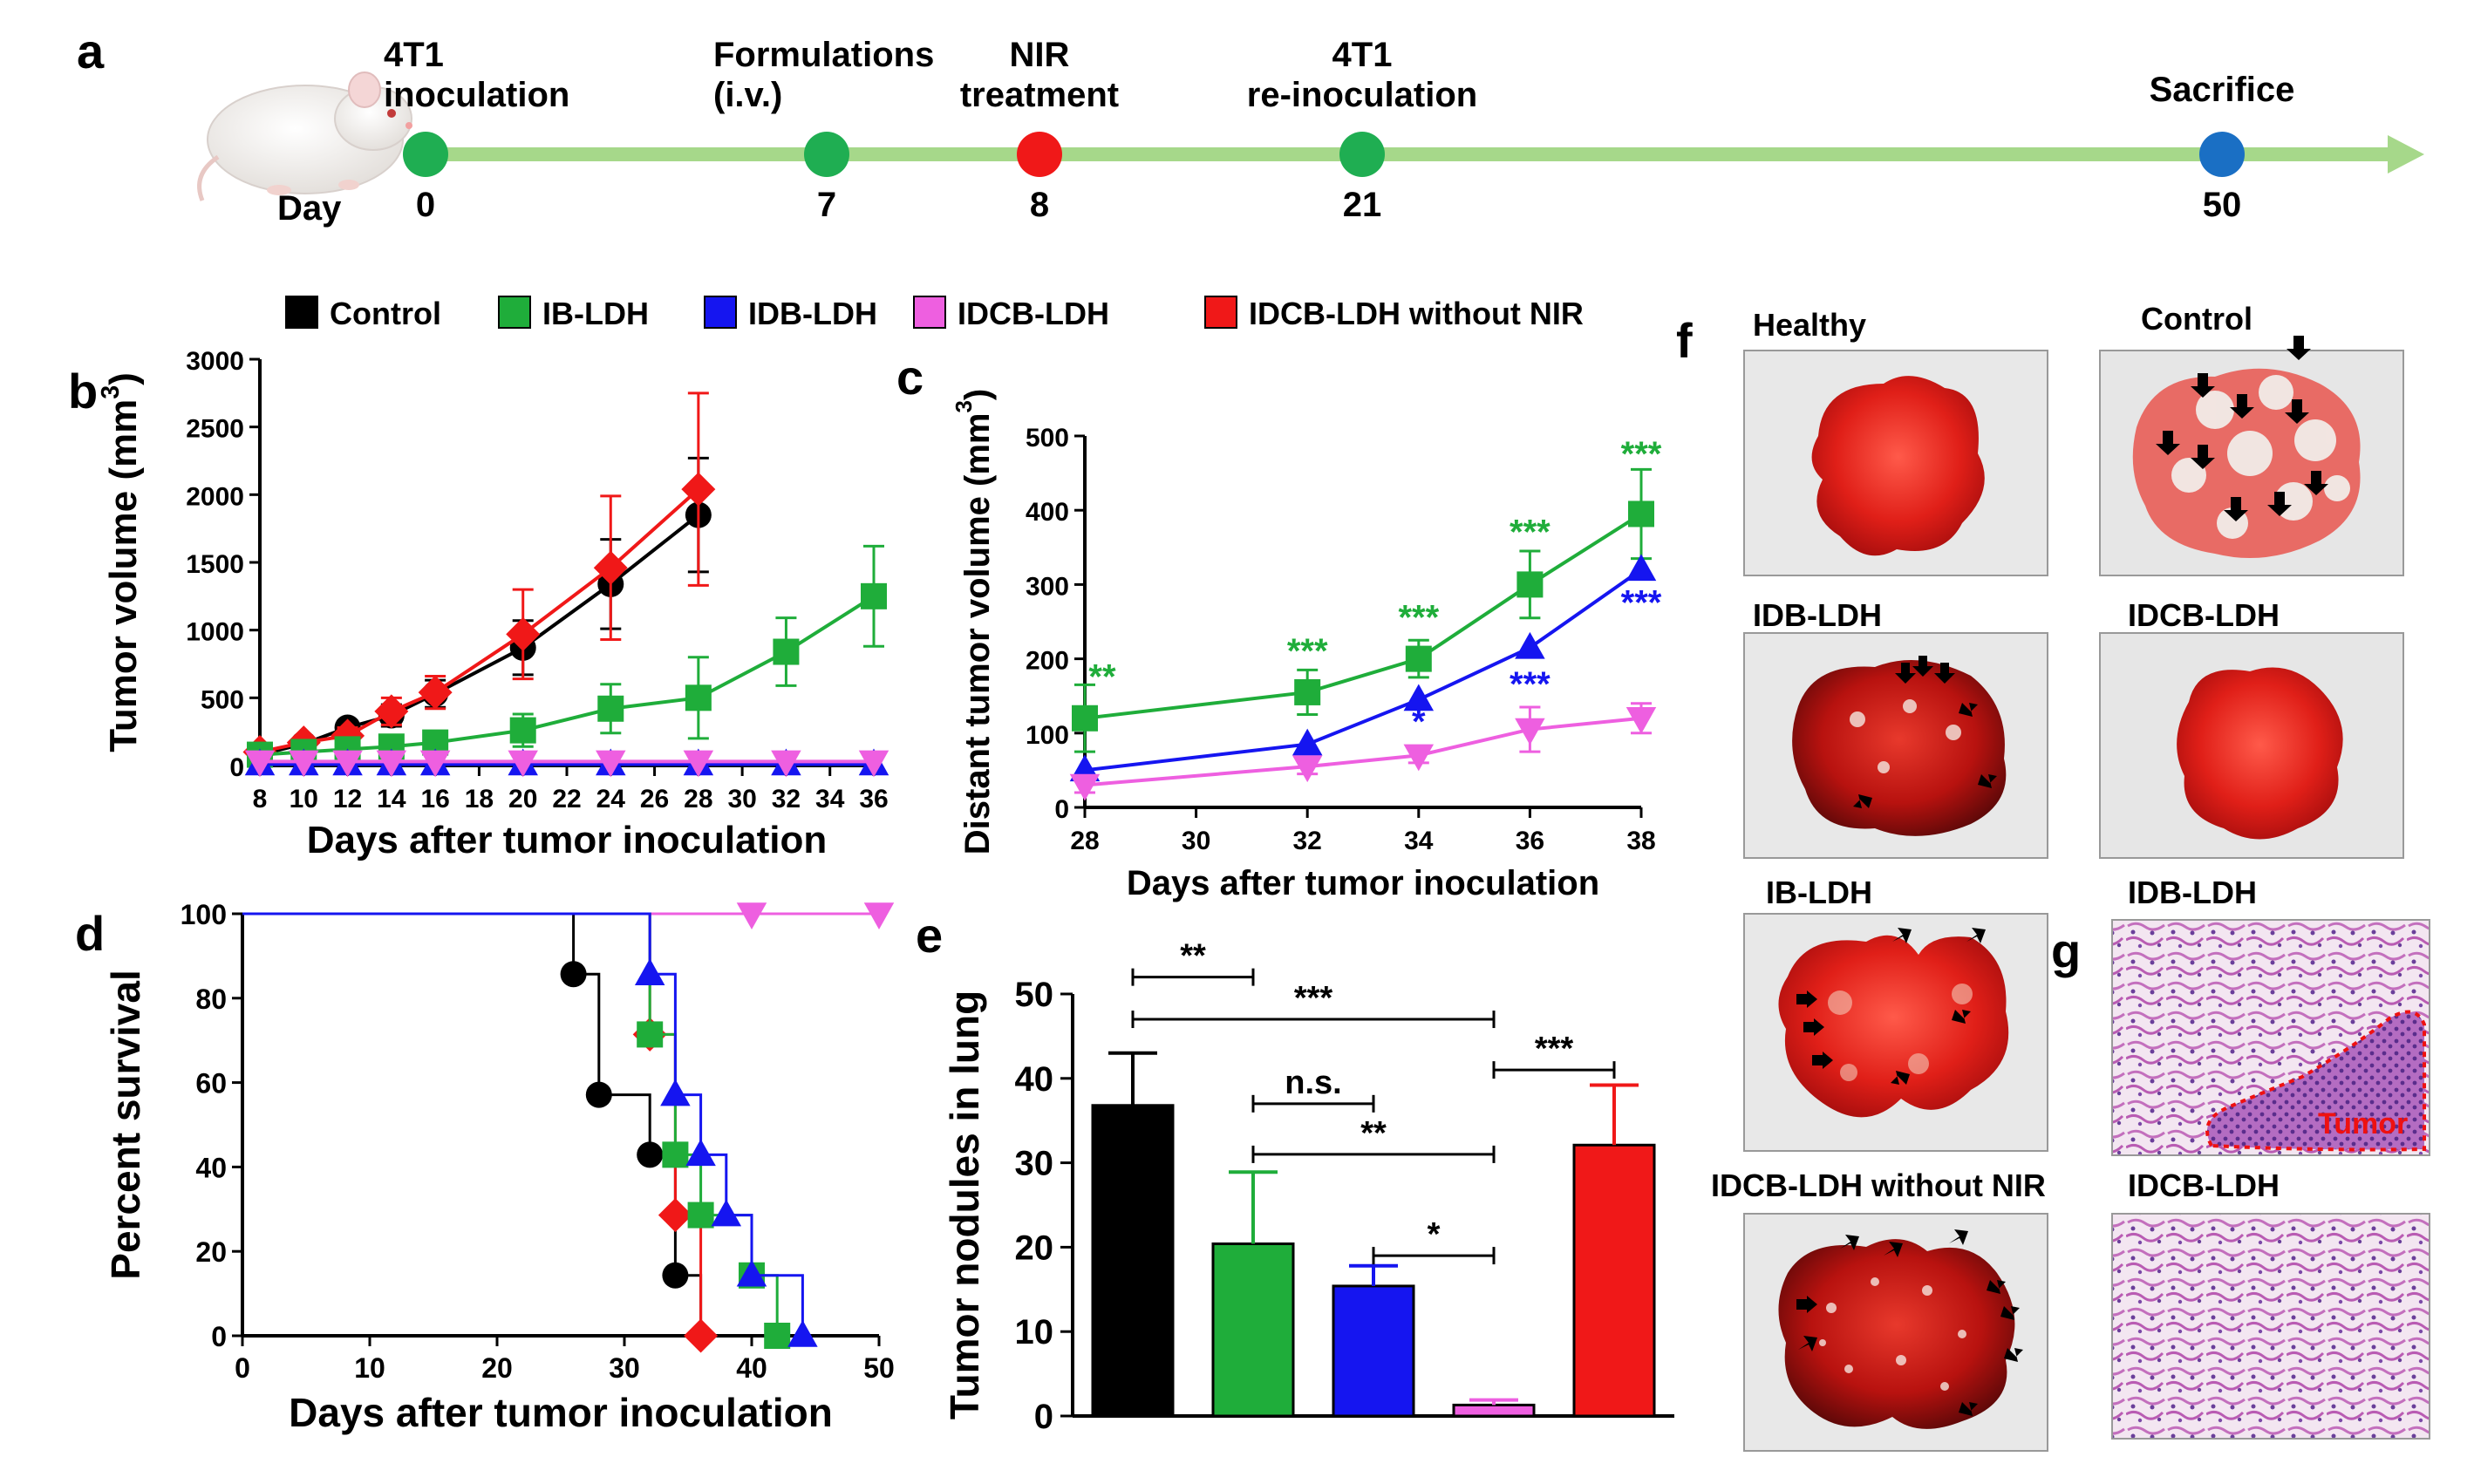  What do you see at coordinates (2406, 154) in the screenshot?
I see `timeline-arrowhead` at bounding box center [2406, 154].